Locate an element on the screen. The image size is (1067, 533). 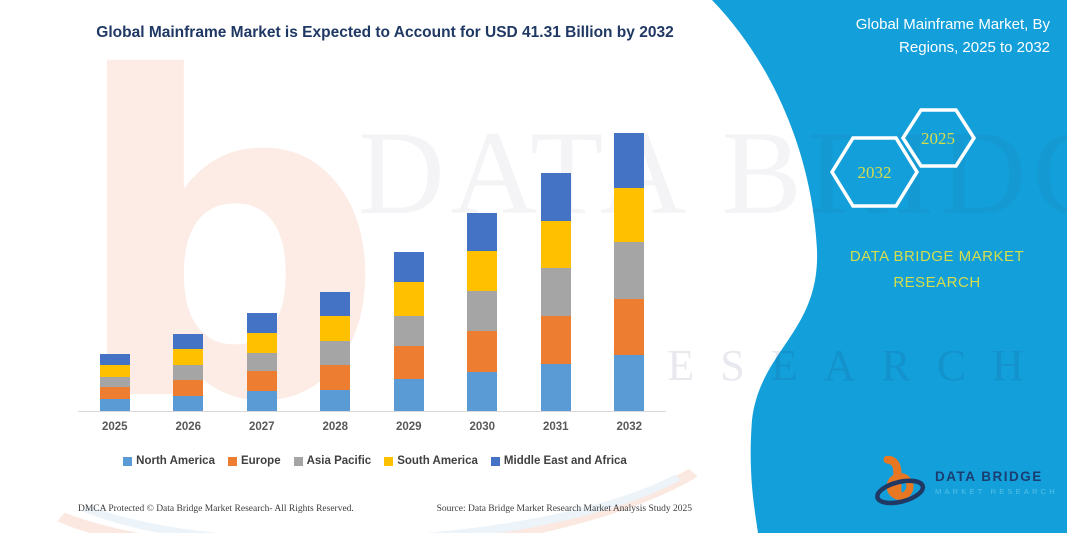
x-axis-label-2026: 2026 is located at coordinates (188, 427).